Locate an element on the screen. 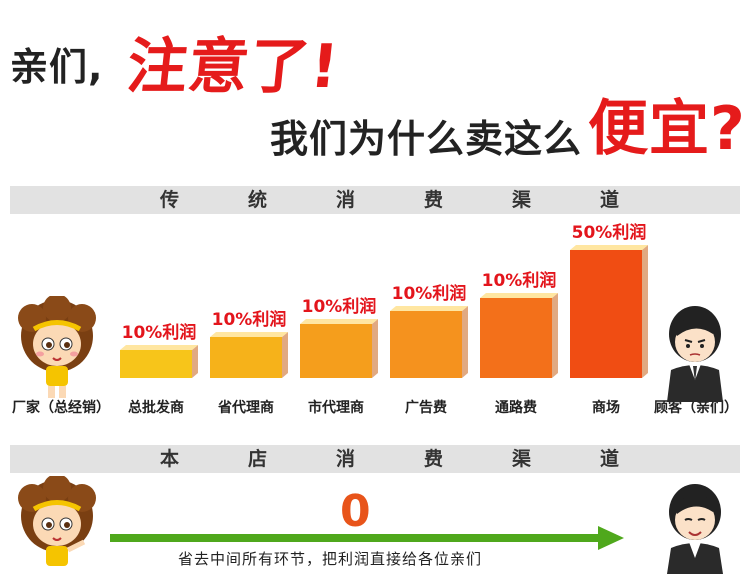  store-channel-caption: 省去中间所有环节，把利润直接给各位亲们 is located at coordinates (330, 559).